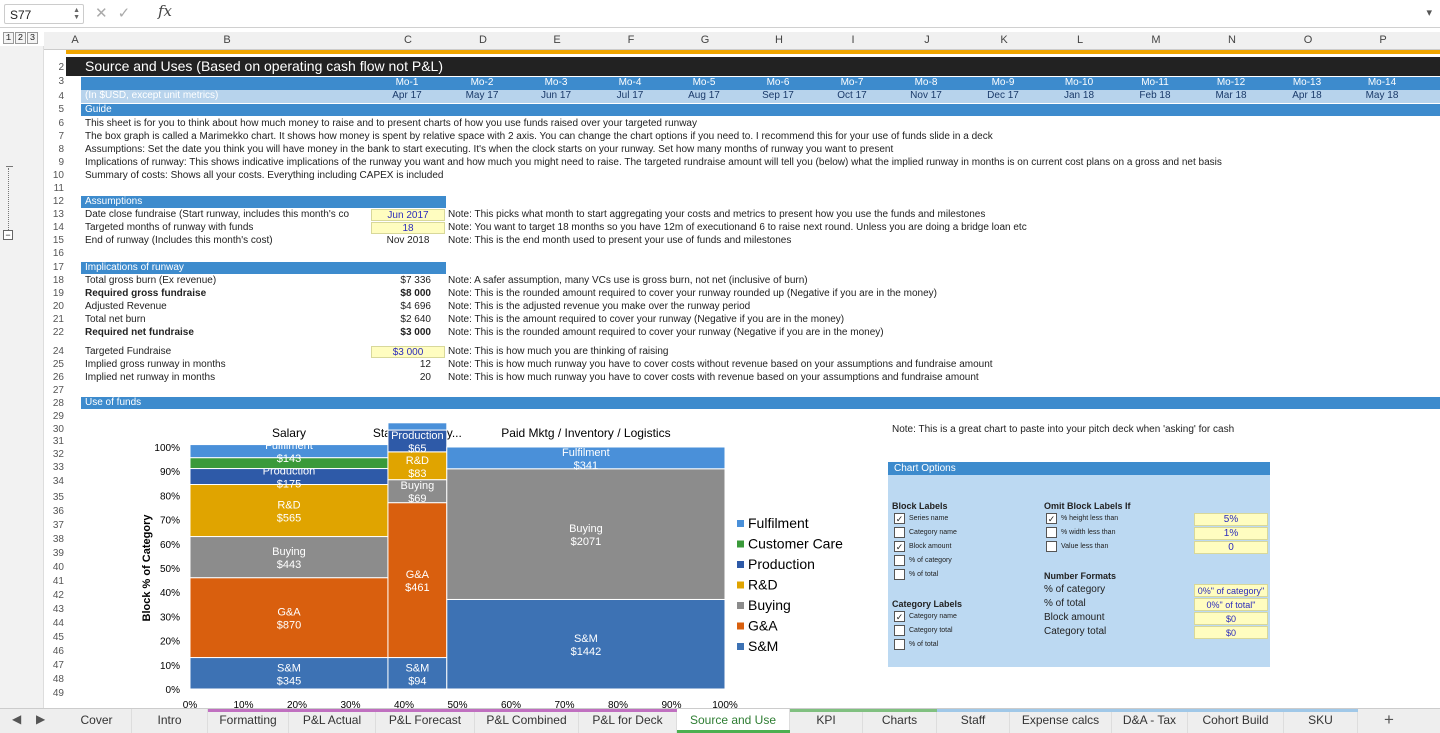 The width and height of the screenshot is (1440, 733). What do you see at coordinates (1232, 40) in the screenshot?
I see `column-header-N: N` at bounding box center [1232, 40].